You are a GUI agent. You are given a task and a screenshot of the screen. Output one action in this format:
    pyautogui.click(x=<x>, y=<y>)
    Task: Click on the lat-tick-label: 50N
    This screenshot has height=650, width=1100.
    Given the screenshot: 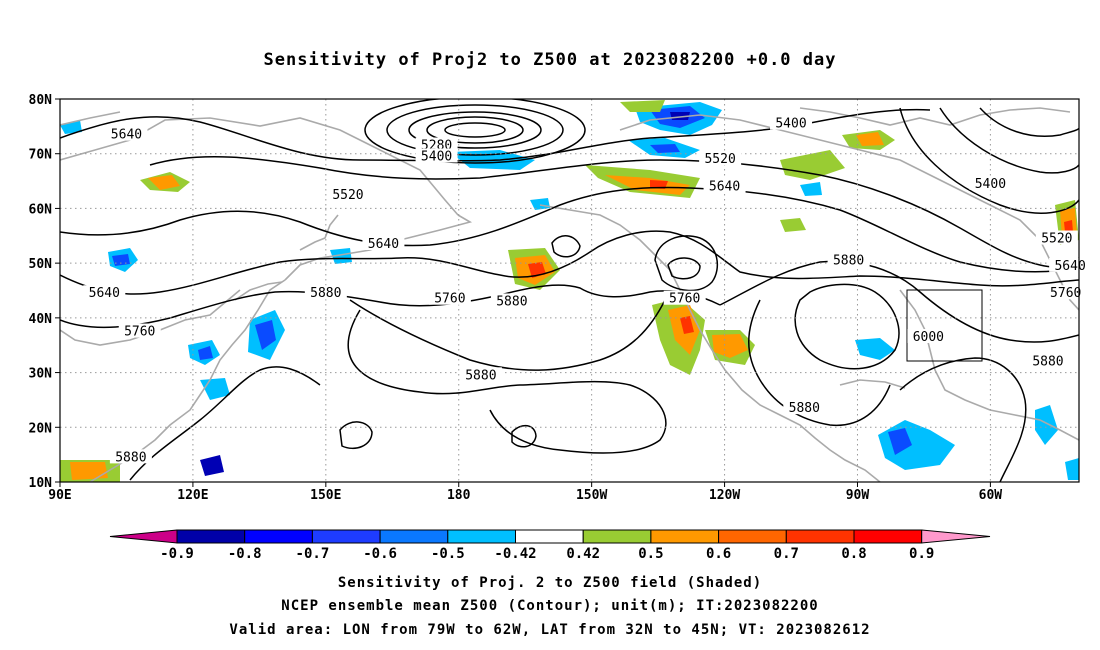 What is the action you would take?
    pyautogui.click(x=41, y=264)
    